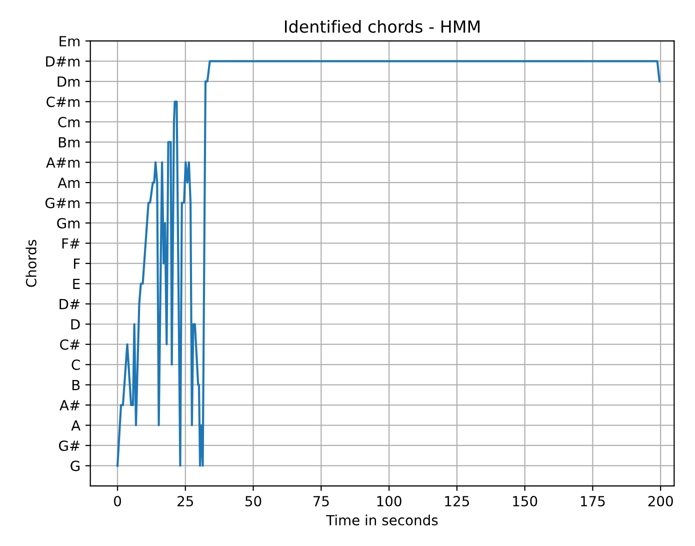 This screenshot has height=546, width=695. What do you see at coordinates (254, 501) in the screenshot?
I see `x-tick-label: 50` at bounding box center [254, 501].